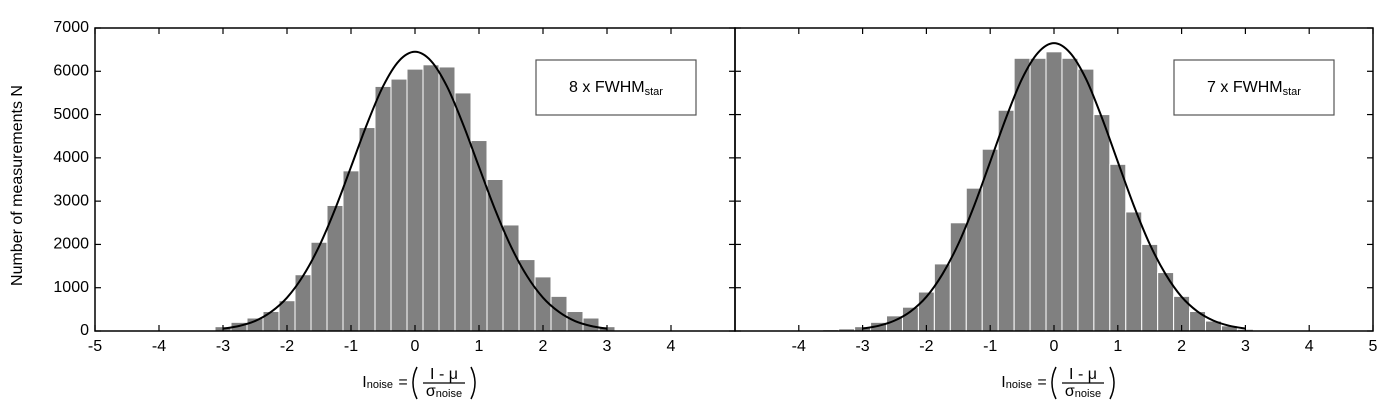 The image size is (1400, 409). I want to click on x-tick-label: -5, so click(95, 346).